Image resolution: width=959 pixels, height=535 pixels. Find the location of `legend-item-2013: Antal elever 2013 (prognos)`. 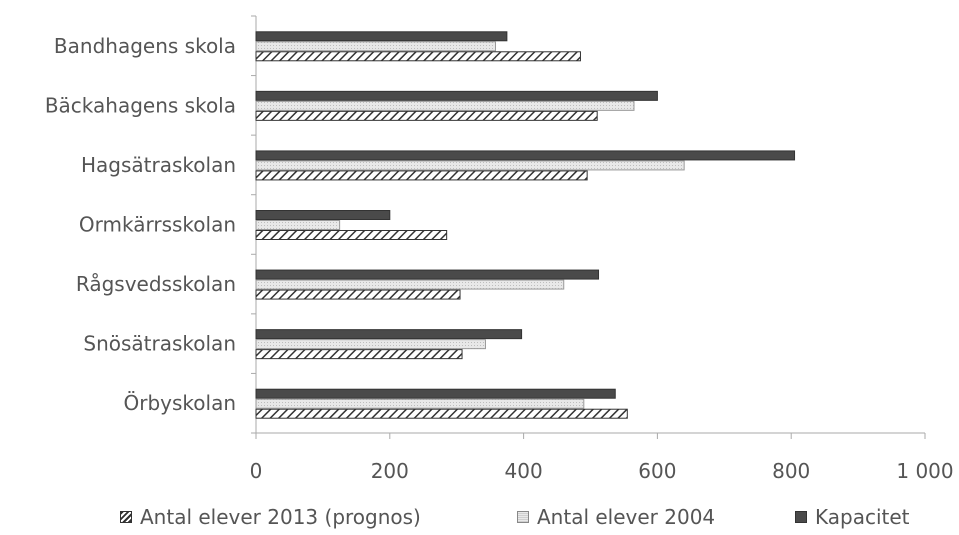

legend-item-2013: Antal elever 2013 (prognos) is located at coordinates (270, 517).